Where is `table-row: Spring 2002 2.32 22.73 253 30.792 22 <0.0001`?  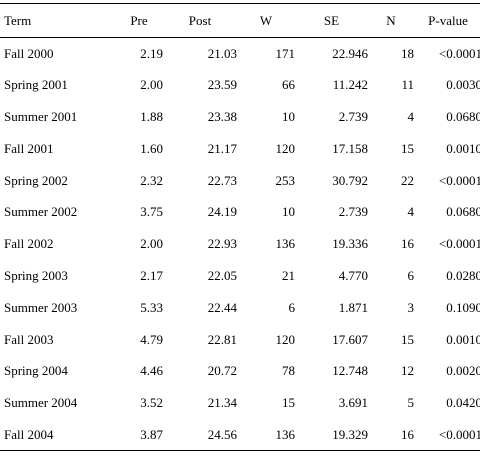
table-row: Spring 2002 2.32 22.73 253 30.792 22 <0.0001 is located at coordinates (240, 181).